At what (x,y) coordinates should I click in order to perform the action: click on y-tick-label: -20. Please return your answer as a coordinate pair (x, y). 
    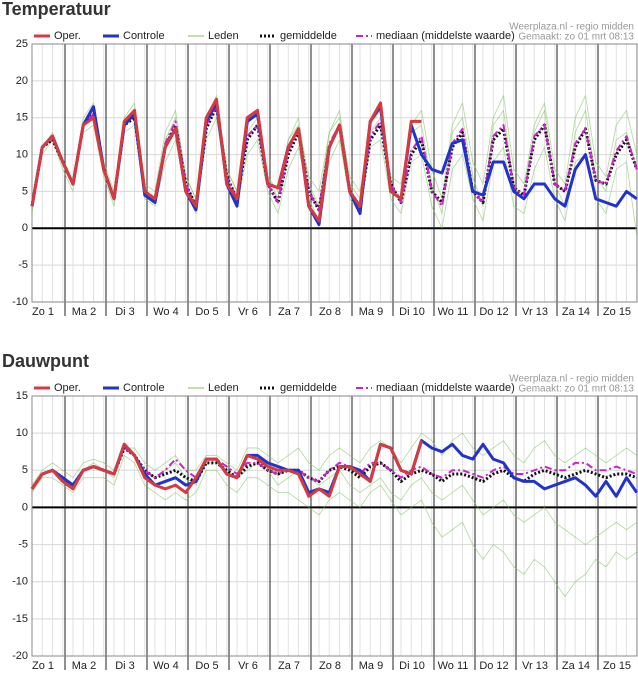
    Looking at the image, I should click on (20, 656).